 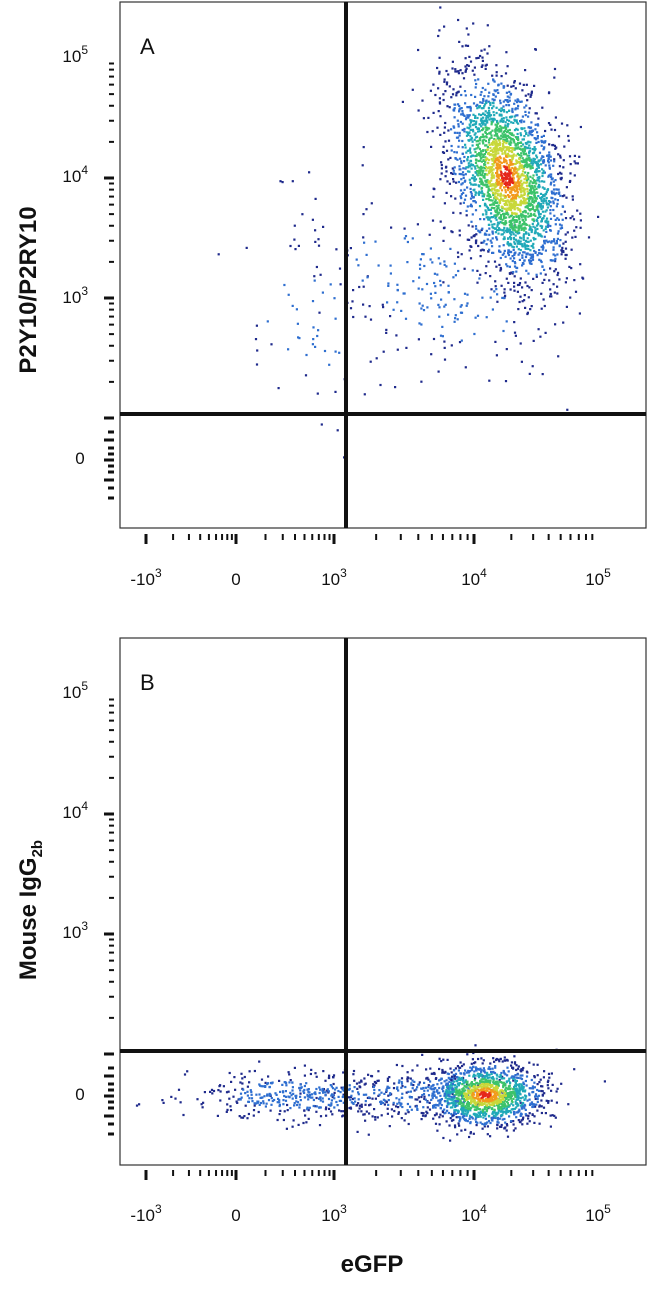 I want to click on panel-a-x-tick-label: 105, so click(x=598, y=577).